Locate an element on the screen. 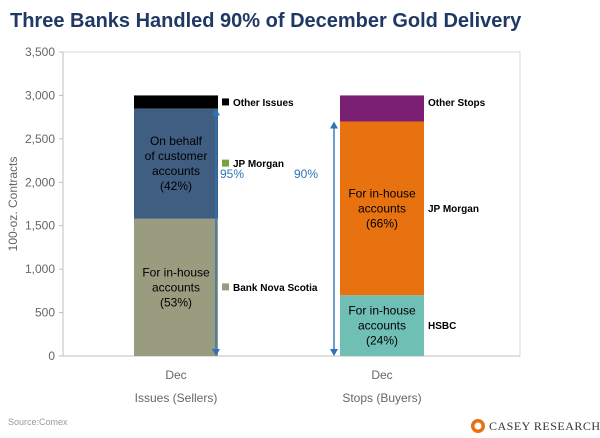  segment-label: (53%) is located at coordinates (176, 302).